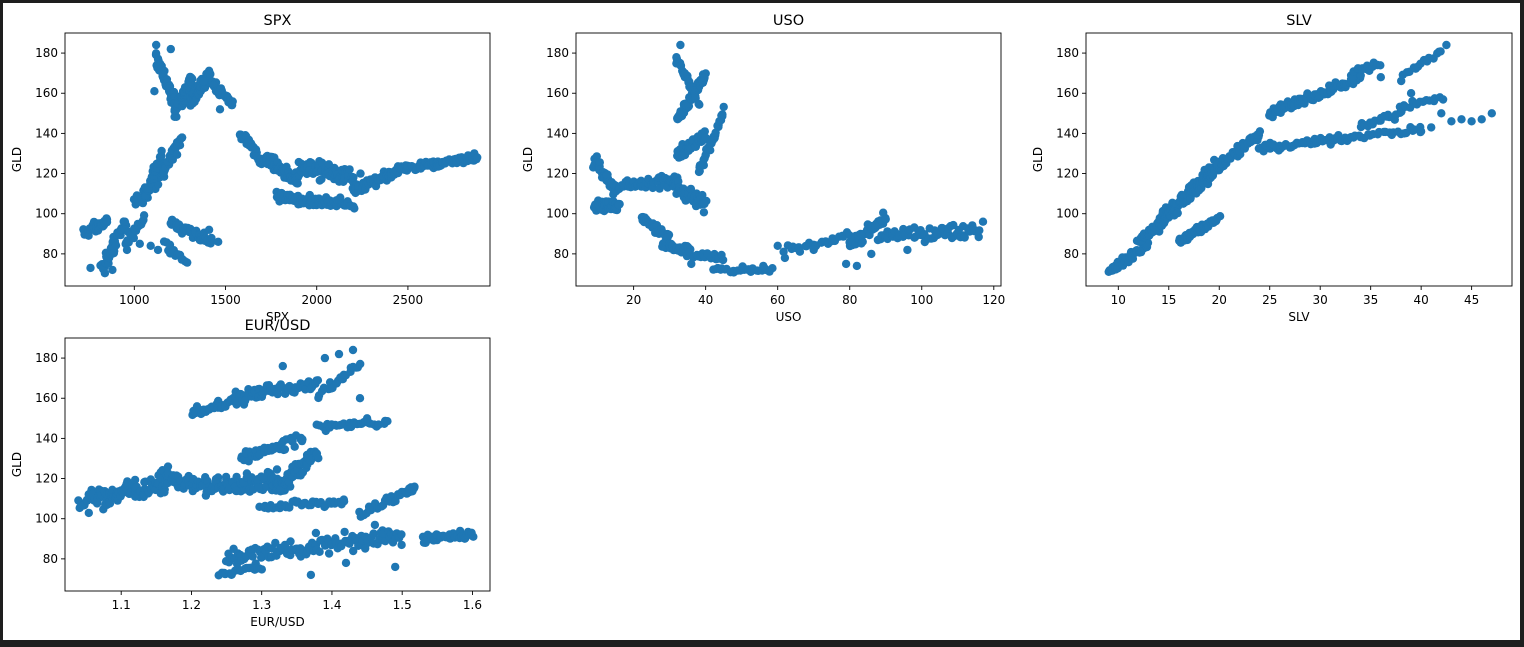  Describe the element at coordinates (633, 300) in the screenshot. I see `x-tick-label: 20` at that location.